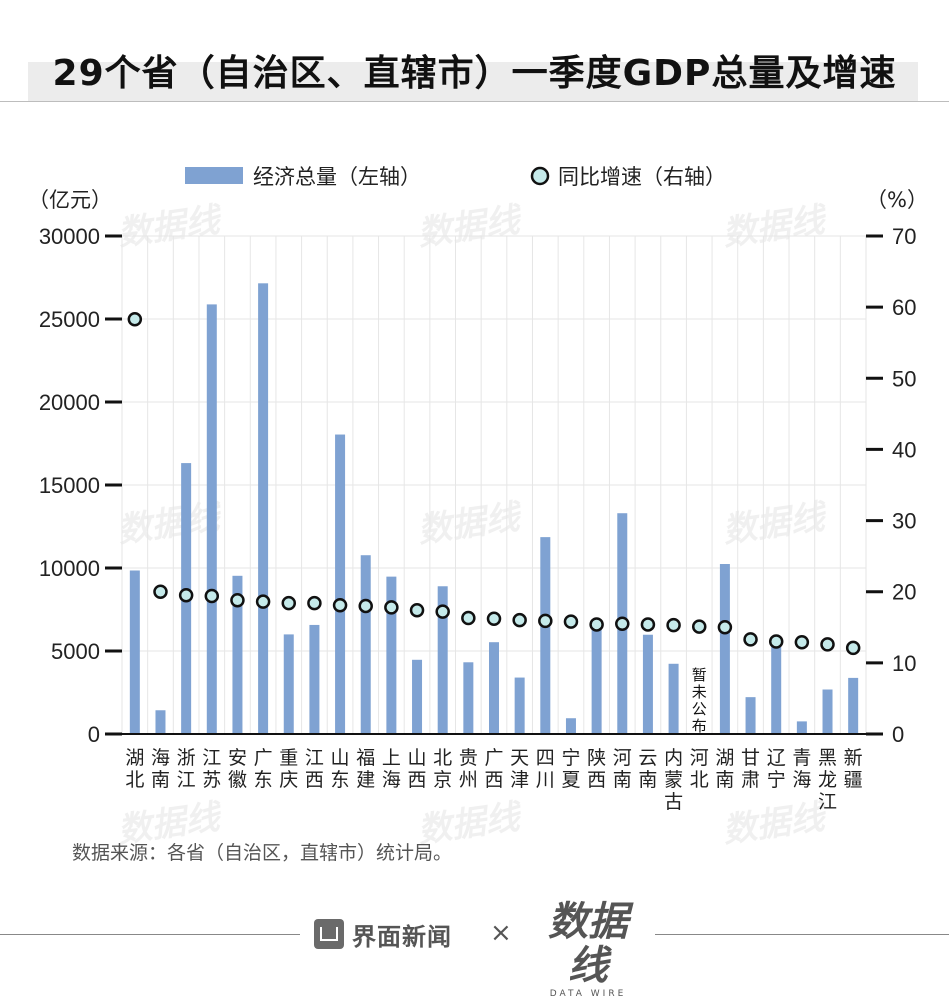 The width and height of the screenshot is (949, 1000). I want to click on footer-divider-right, so click(802, 934).